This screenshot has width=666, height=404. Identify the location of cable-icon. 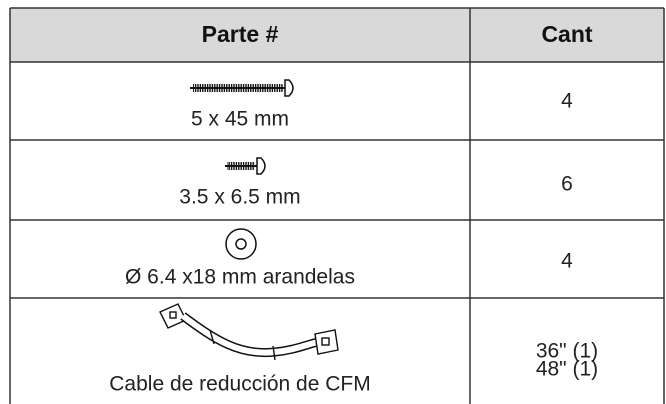
(249, 332).